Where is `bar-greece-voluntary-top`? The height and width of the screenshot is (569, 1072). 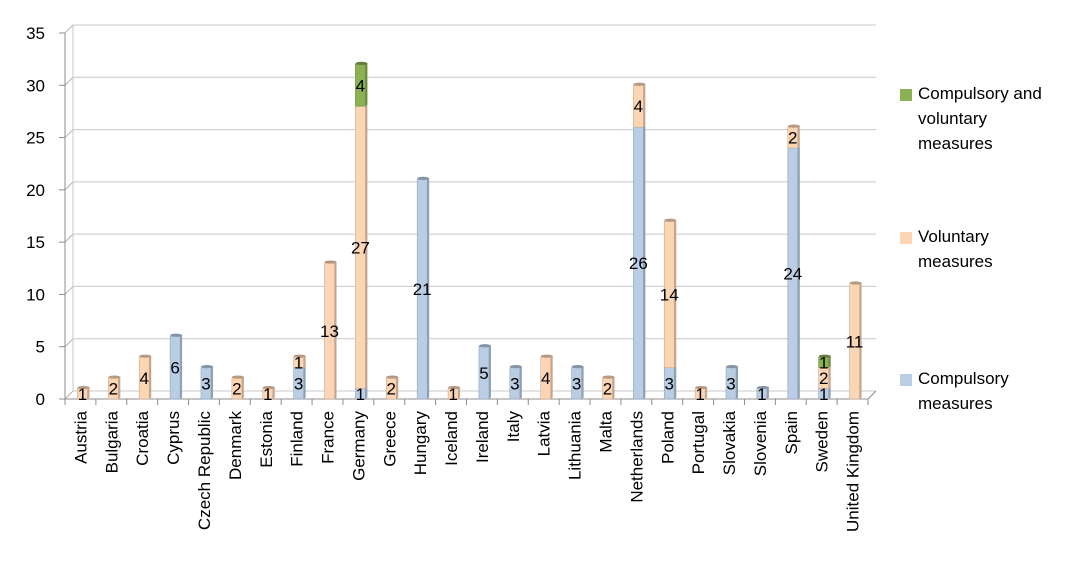
bar-greece-voluntary-top is located at coordinates (392, 377).